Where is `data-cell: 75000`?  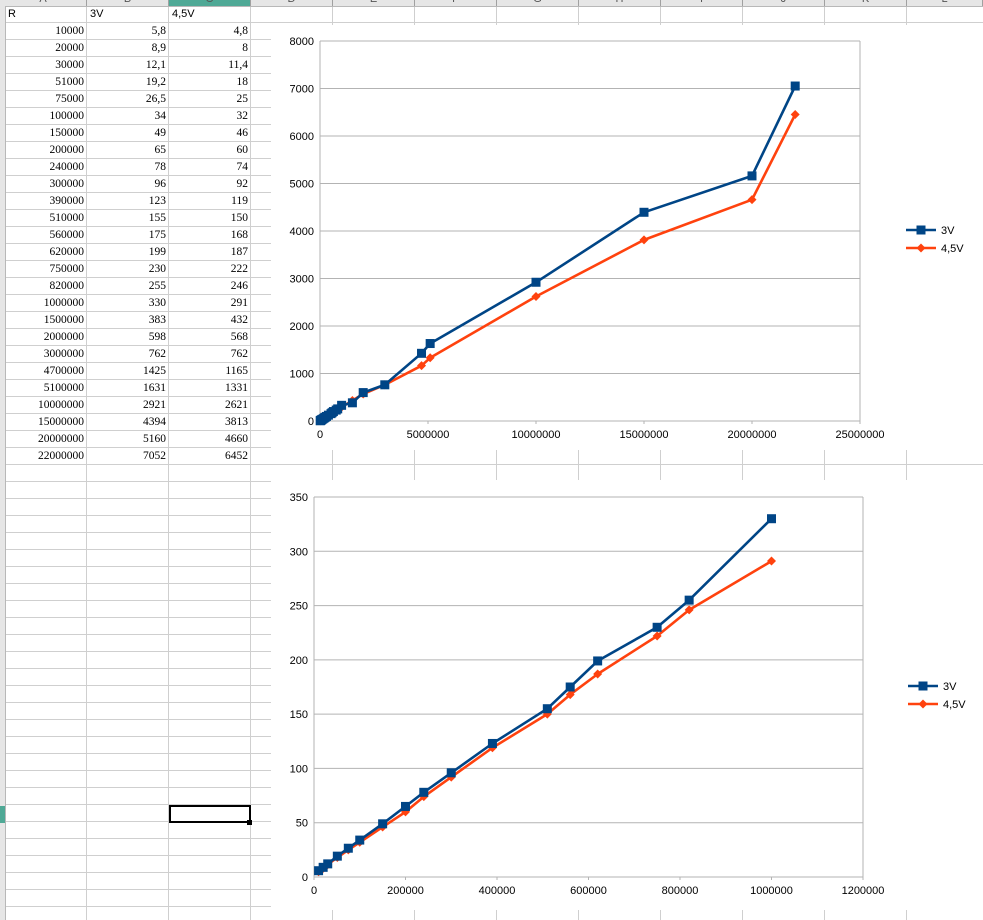
data-cell: 75000 is located at coordinates (69, 99).